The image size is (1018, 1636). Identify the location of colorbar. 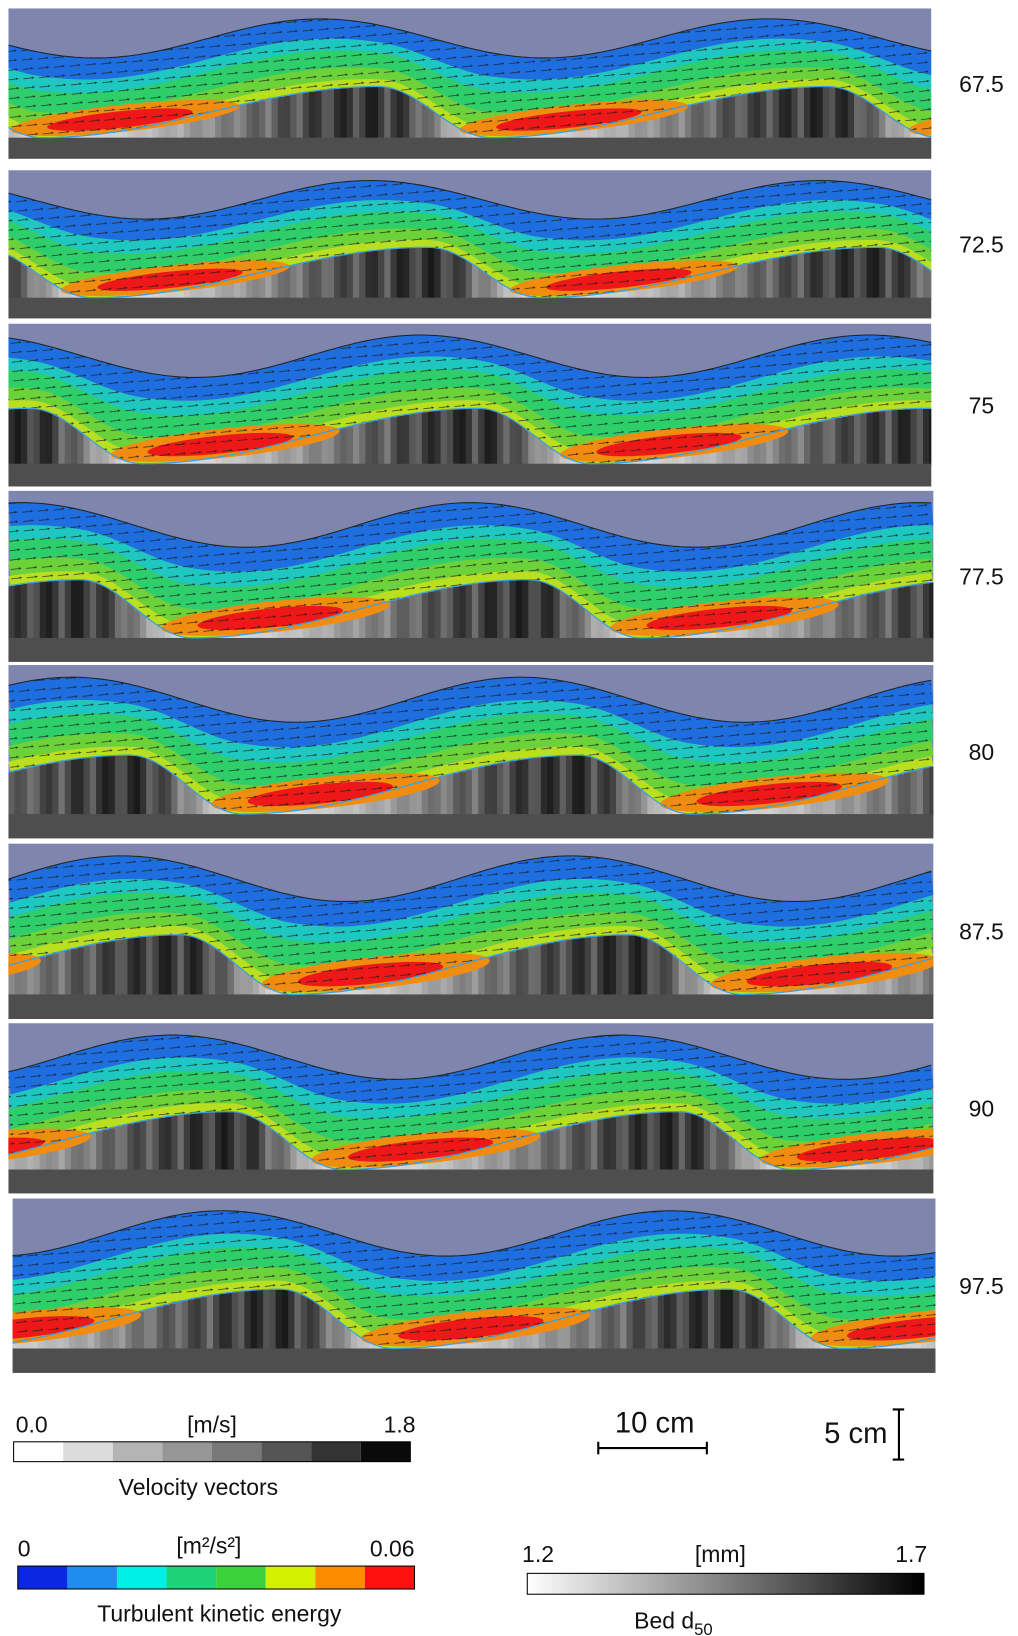
(216, 1577).